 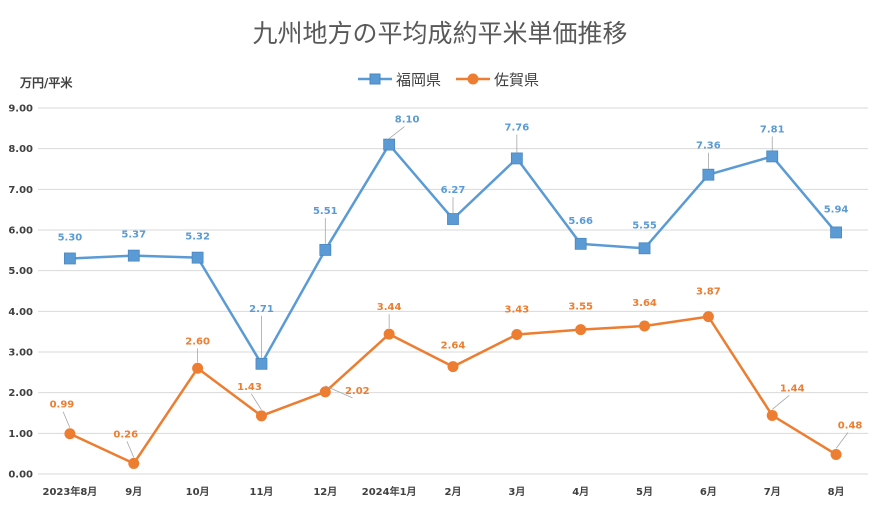 I want to click on y-axis-ticks: 0.00 1.00 2.00 3.00 4.00 5.00 6.00 7.00 8.00 9.00, so click(x=20, y=292).